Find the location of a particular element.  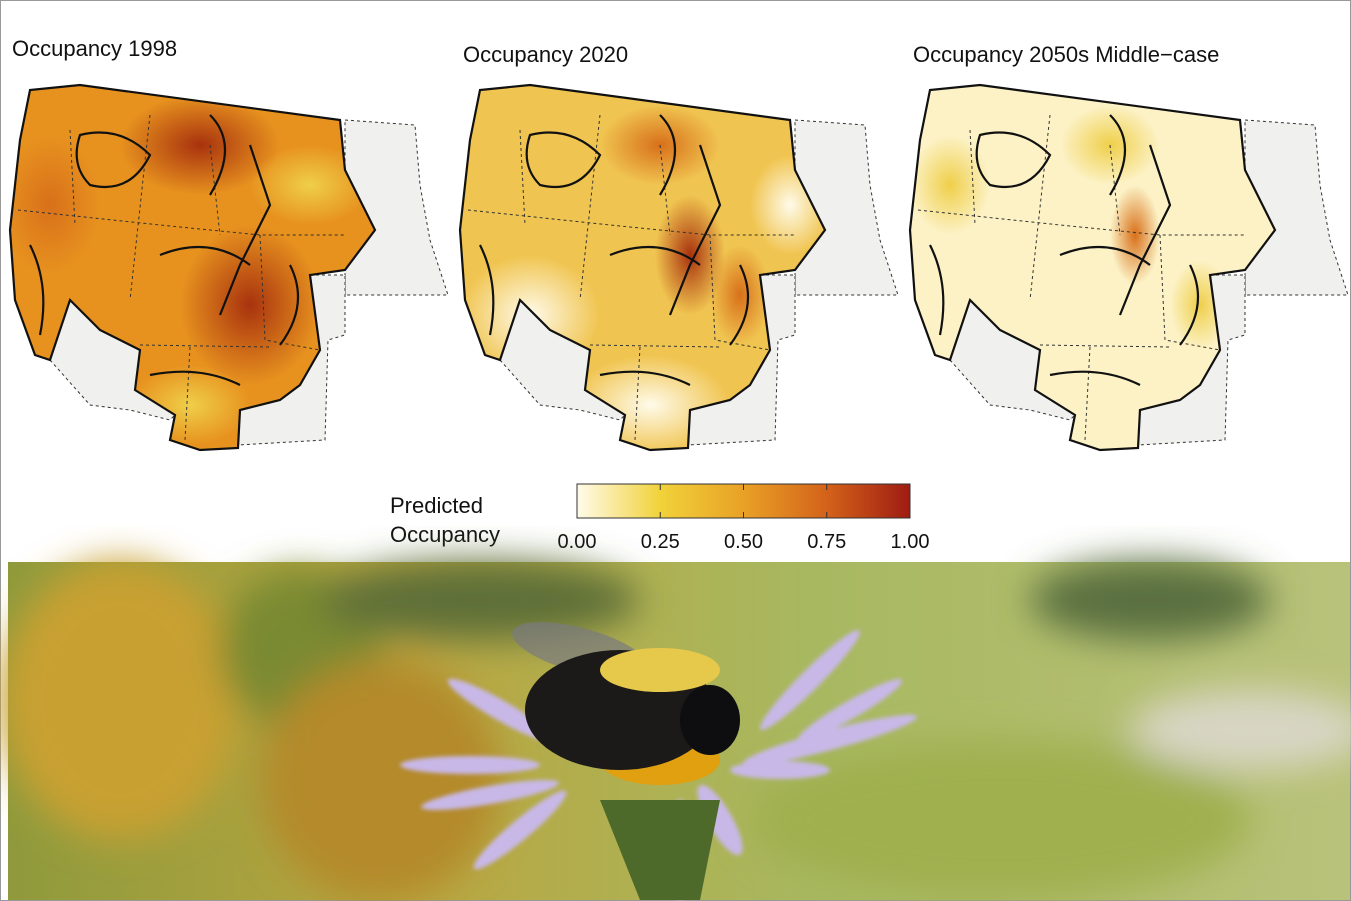

colorbar-tick-label: 0.25 is located at coordinates (660, 542).